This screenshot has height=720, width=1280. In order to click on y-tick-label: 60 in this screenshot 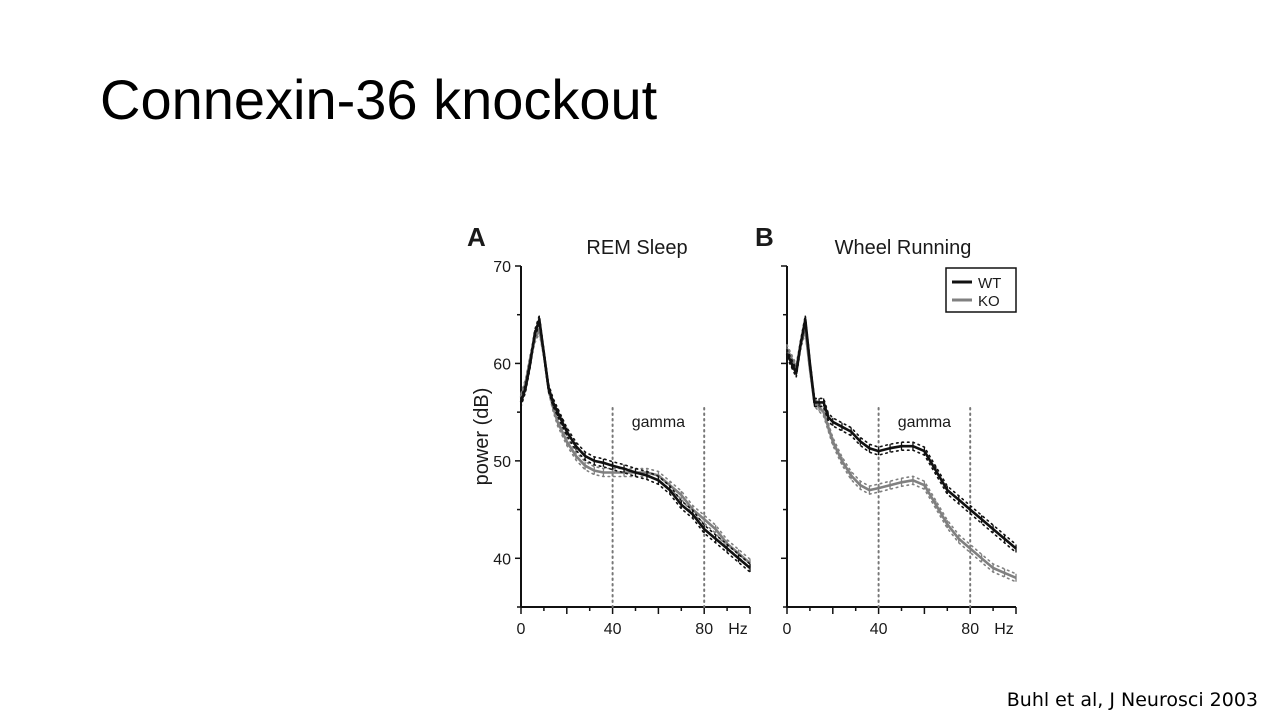, I will do `click(502, 364)`.